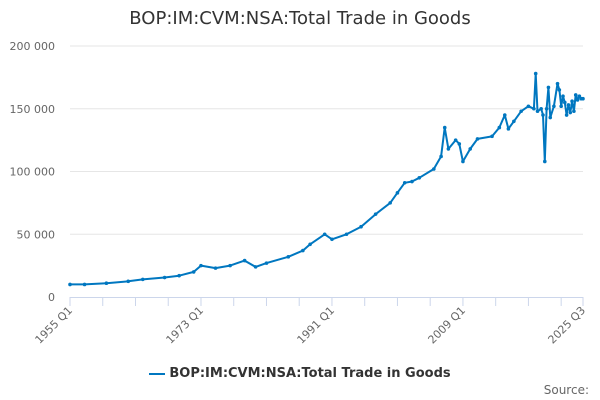  I want to click on source-label: Source:, so click(566, 390).